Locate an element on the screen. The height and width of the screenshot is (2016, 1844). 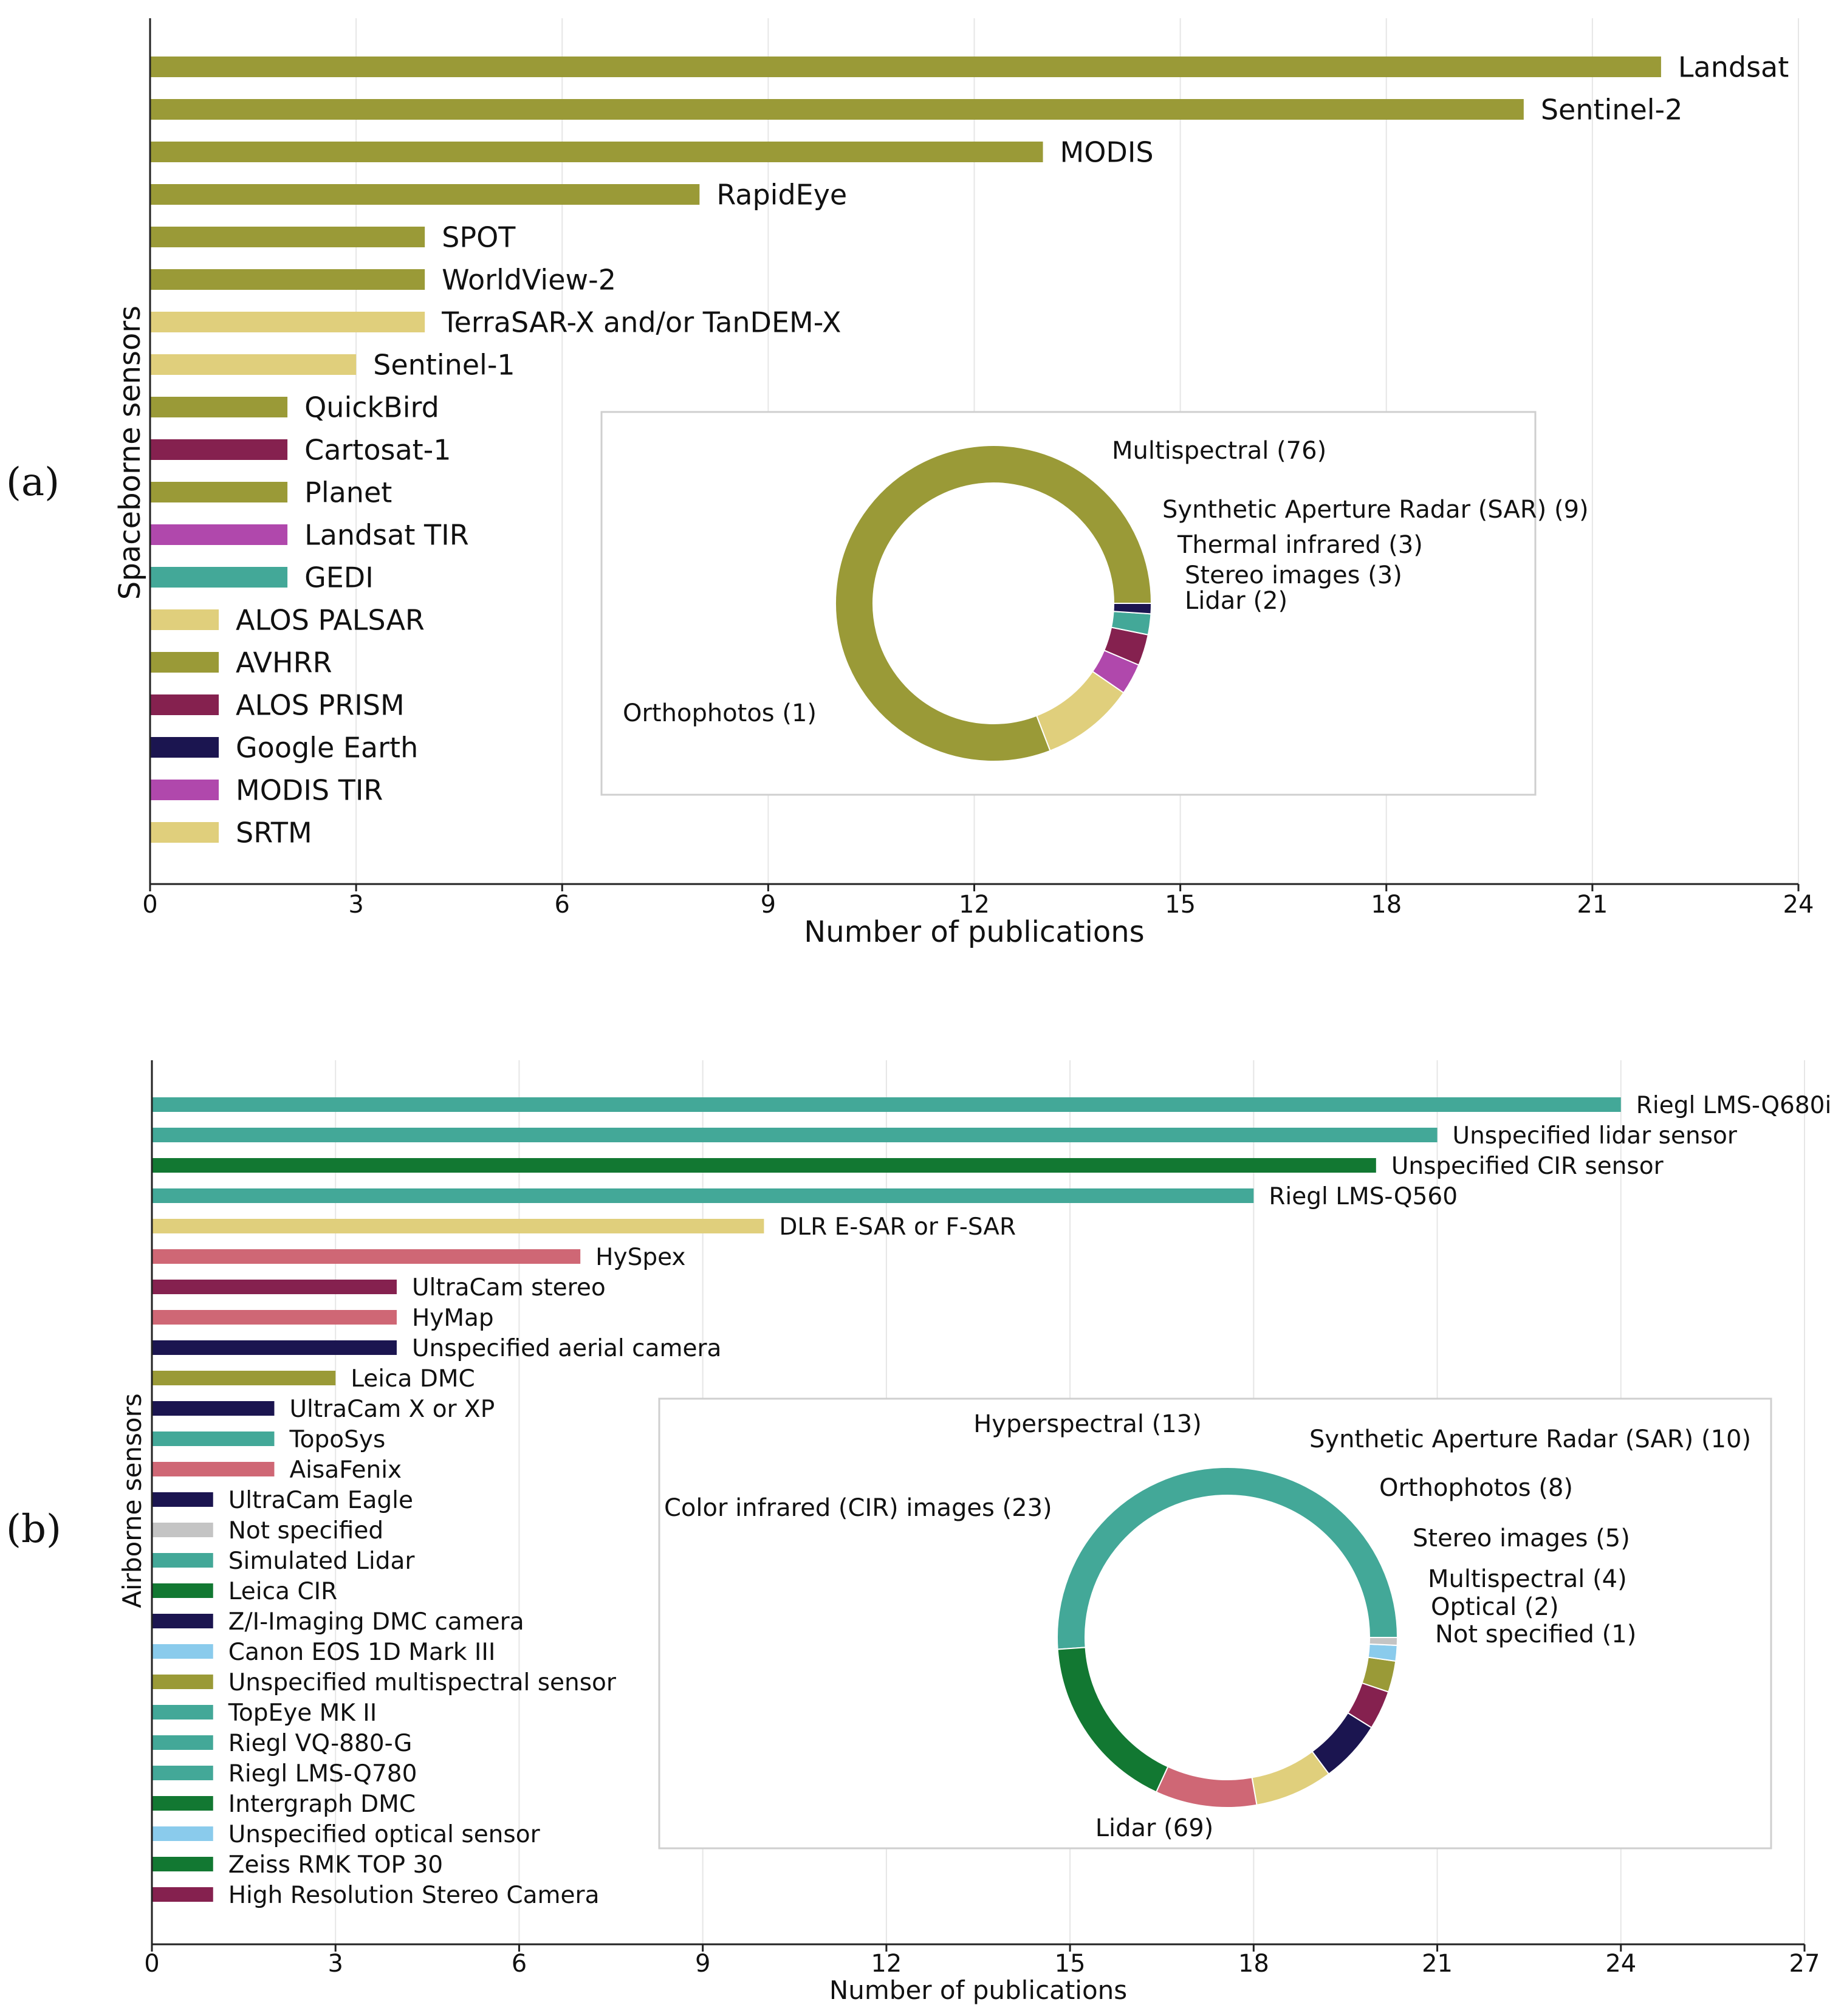
bar-unspecified-optical-sensor is located at coordinates (183, 1833).